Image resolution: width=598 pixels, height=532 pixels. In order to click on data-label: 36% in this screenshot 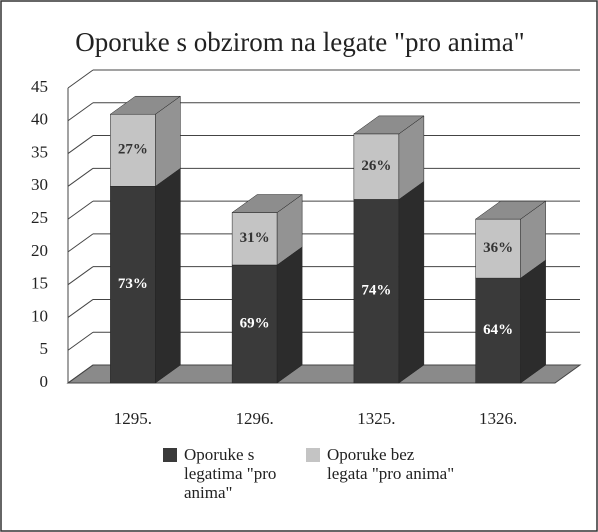, I will do `click(498, 248)`.